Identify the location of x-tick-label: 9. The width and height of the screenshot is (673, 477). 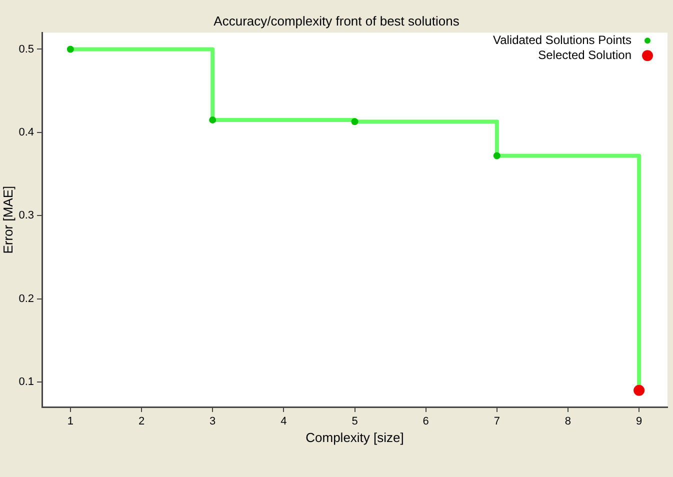
(639, 422).